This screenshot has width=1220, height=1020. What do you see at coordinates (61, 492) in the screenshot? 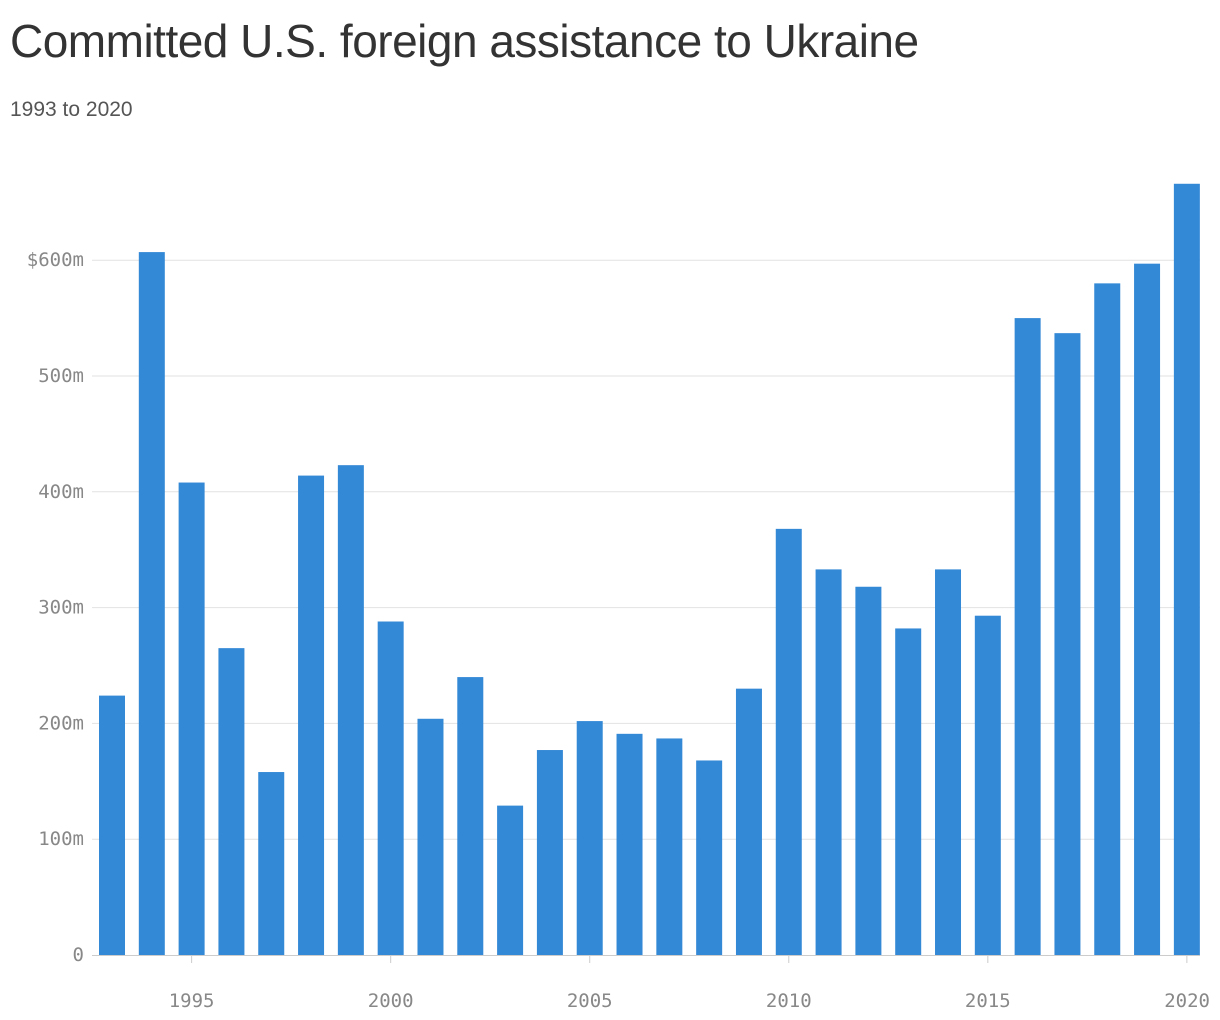
I see `y-tick-label: 400m` at bounding box center [61, 492].